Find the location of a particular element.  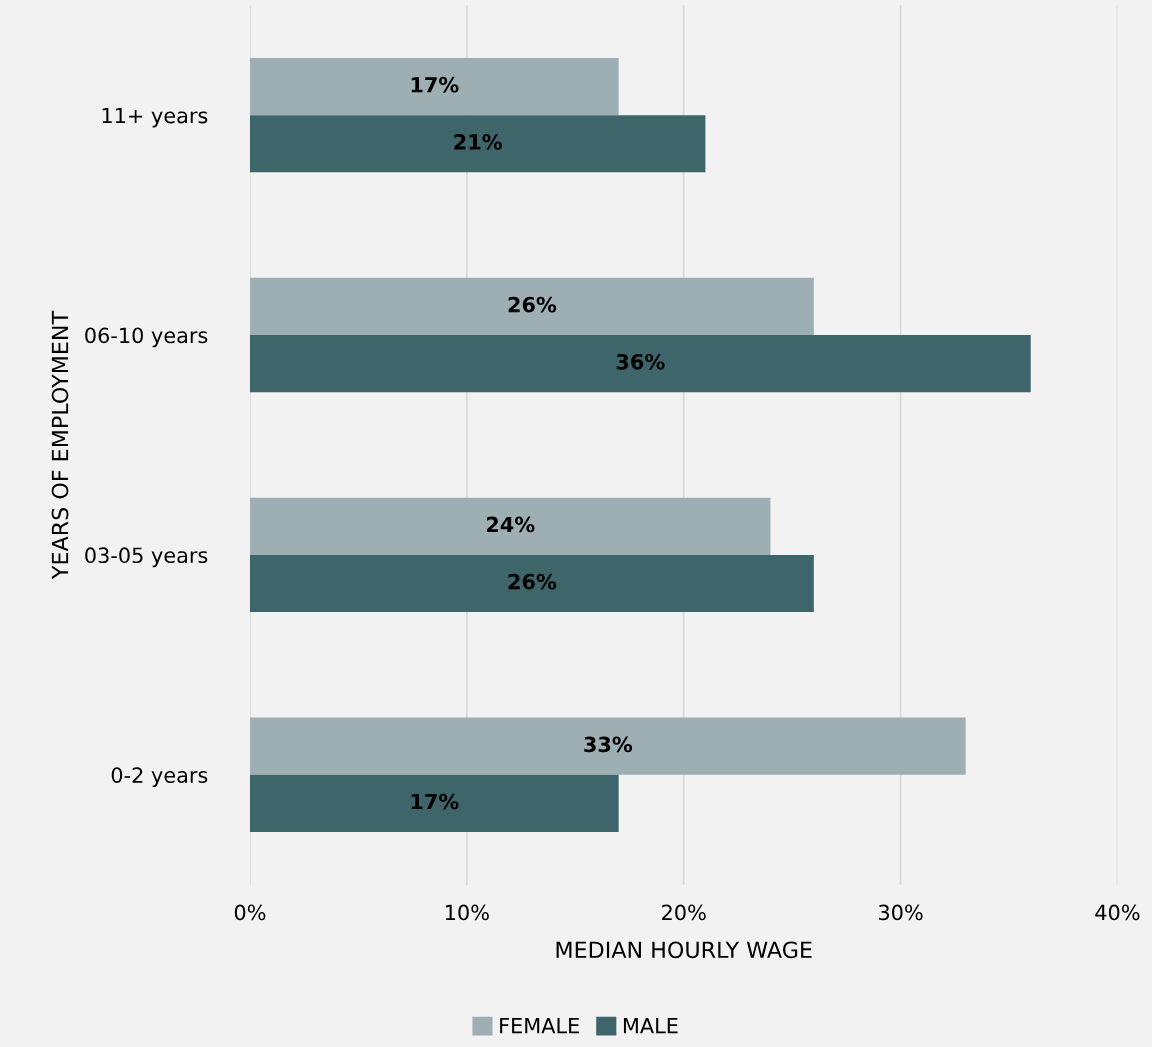

y-tick-label: 11+ years is located at coordinates (155, 117).